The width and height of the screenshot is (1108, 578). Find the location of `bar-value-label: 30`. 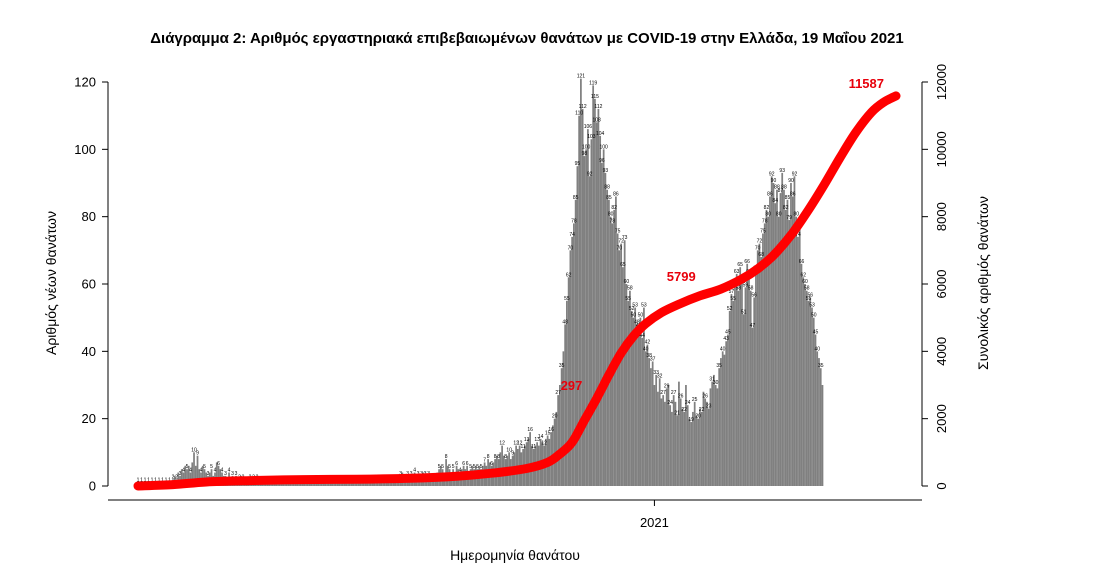

bar-value-label: 30 is located at coordinates (716, 383).